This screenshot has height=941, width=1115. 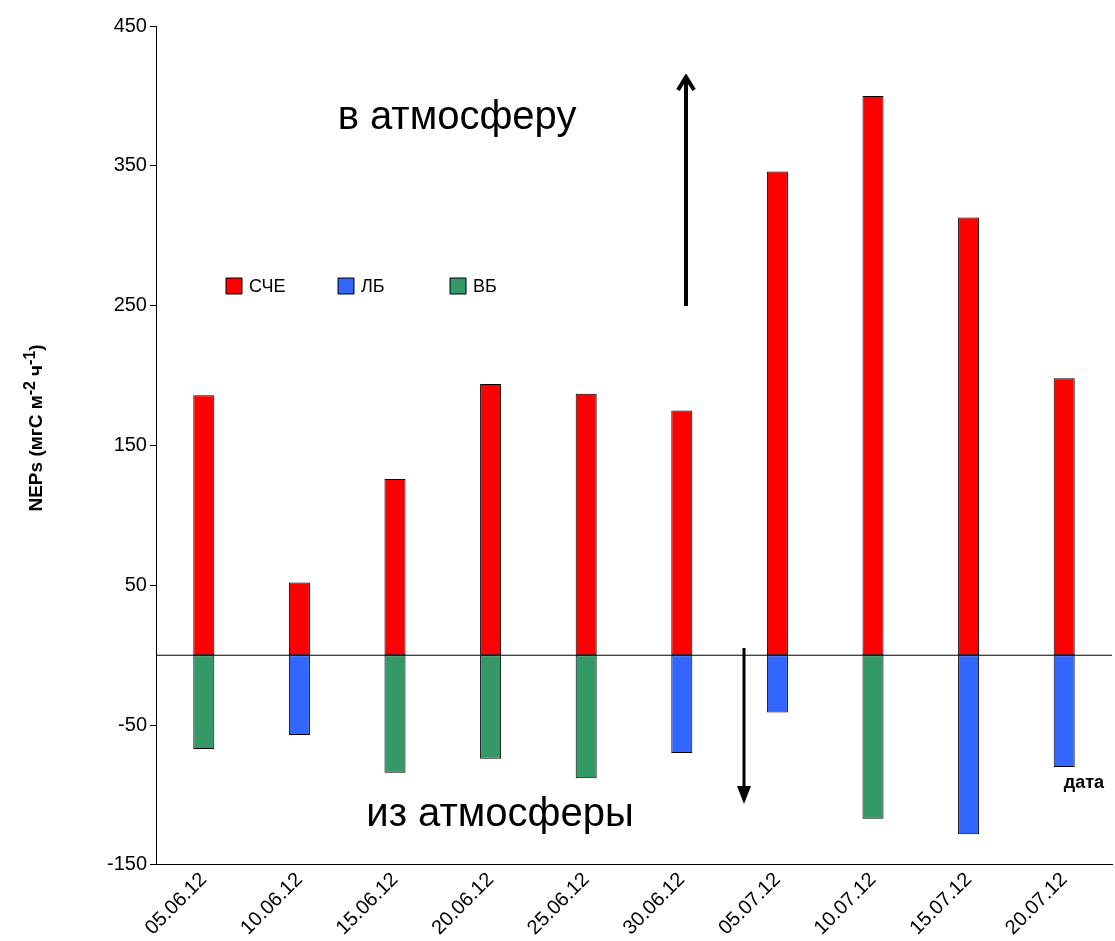 I want to click on y-tick-label: 350, so click(x=130, y=164).